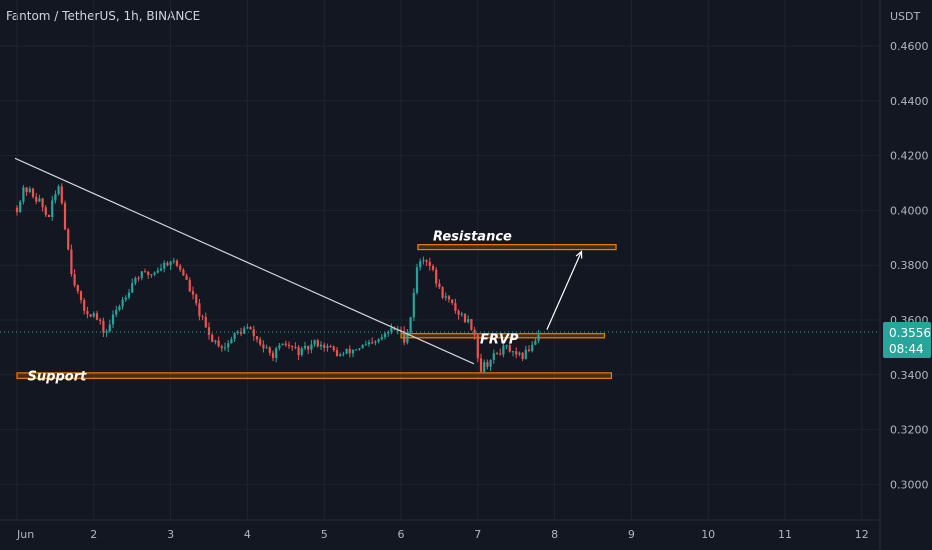  I want to click on projection-arrow-shaft, so click(564, 290).